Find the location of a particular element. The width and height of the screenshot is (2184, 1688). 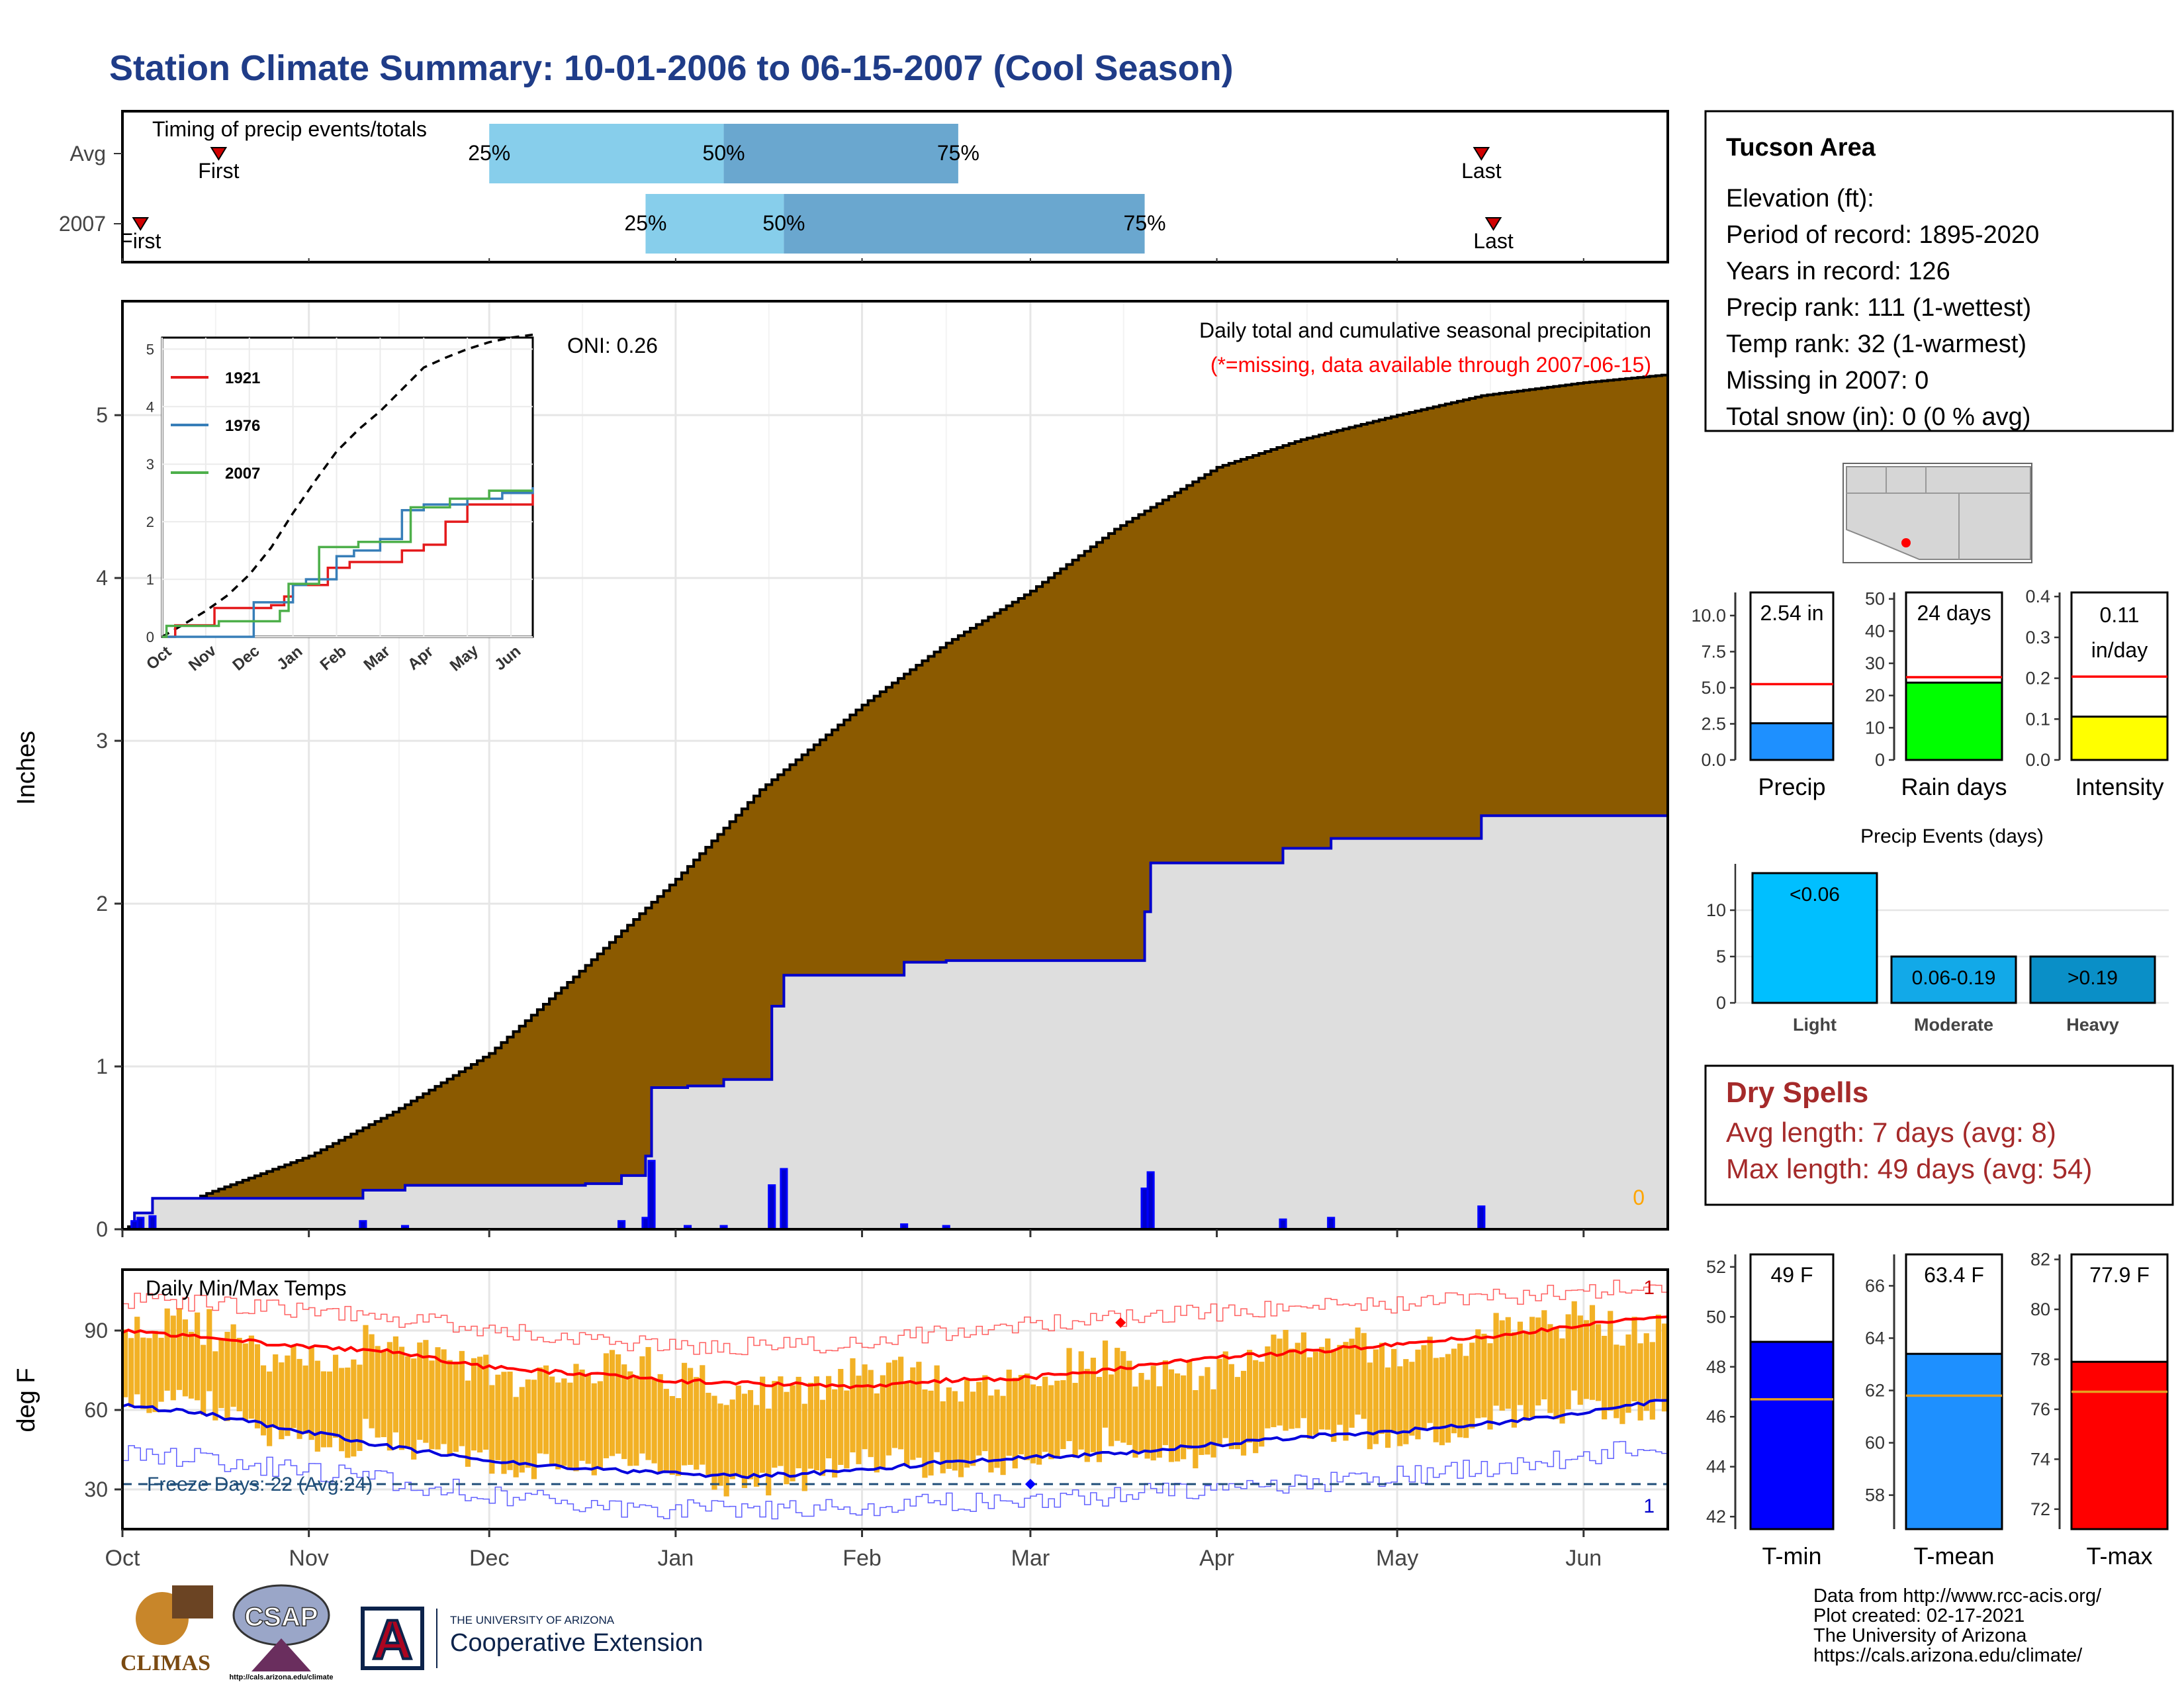

y-tick-label: 5.0 is located at coordinates (1713, 688).